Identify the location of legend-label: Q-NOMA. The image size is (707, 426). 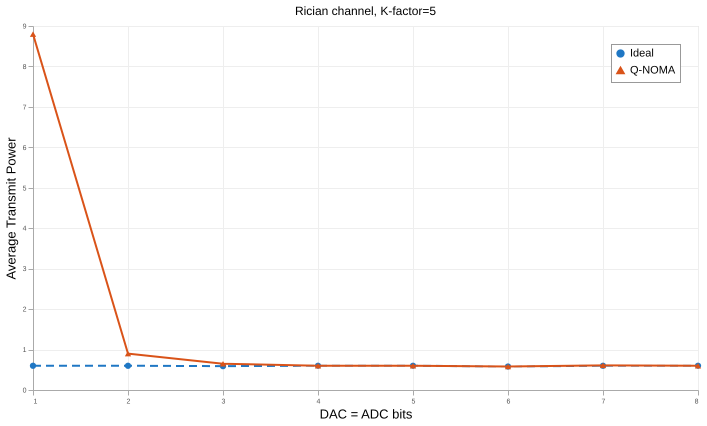
(653, 70).